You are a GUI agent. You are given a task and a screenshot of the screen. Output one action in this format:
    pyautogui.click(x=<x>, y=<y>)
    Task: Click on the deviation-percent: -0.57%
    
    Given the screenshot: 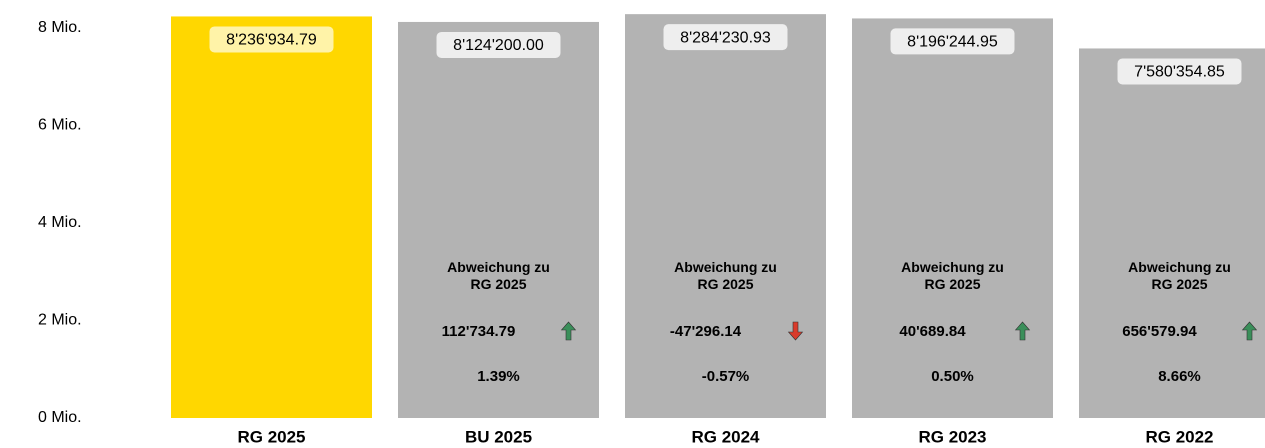 What is the action you would take?
    pyautogui.click(x=725, y=376)
    